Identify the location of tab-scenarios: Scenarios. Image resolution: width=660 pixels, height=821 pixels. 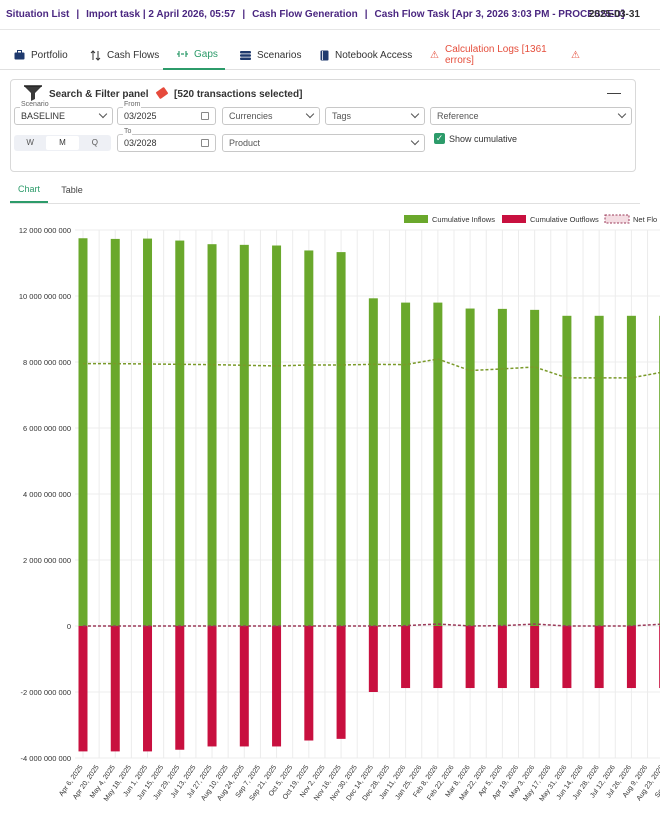
(275, 55).